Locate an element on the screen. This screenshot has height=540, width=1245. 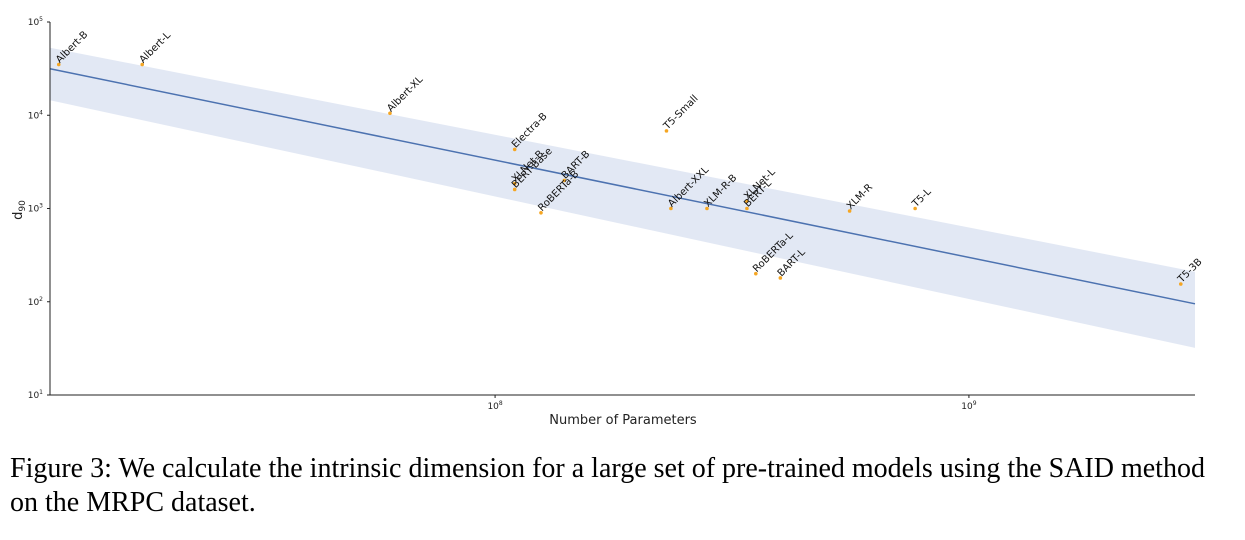
y-tick-exponent: 3 is located at coordinates (41, 206).